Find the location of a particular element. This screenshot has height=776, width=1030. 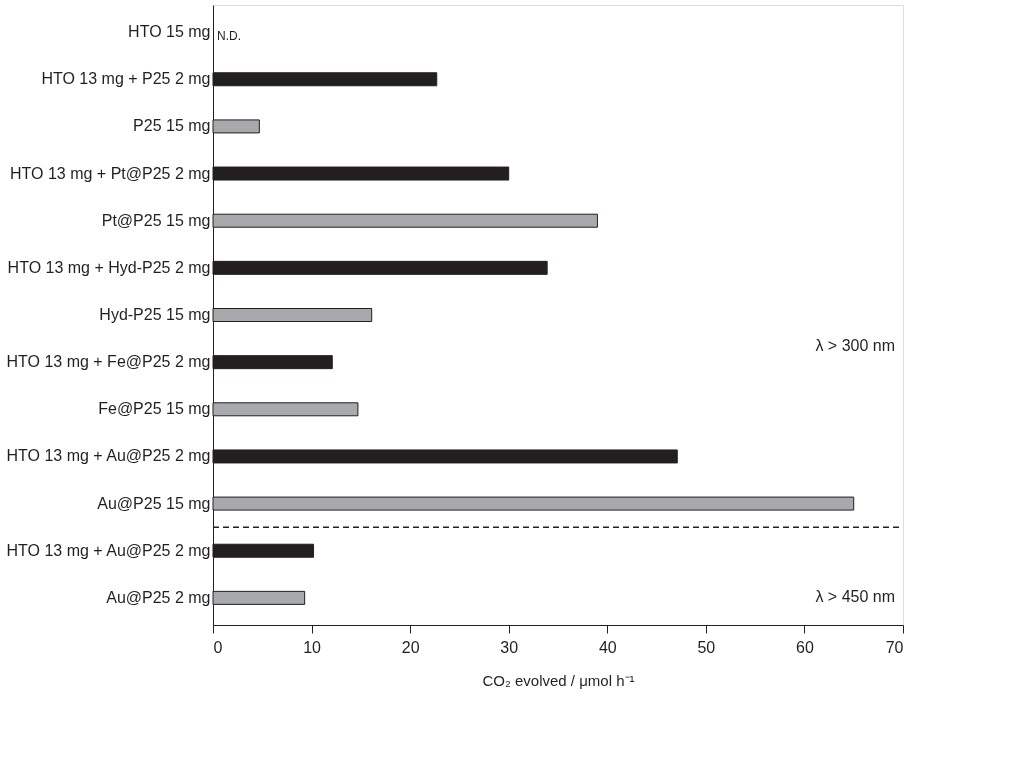

y-tick-label: HTO 13 mg + Pt@P25 2 mg is located at coordinates (110, 173).